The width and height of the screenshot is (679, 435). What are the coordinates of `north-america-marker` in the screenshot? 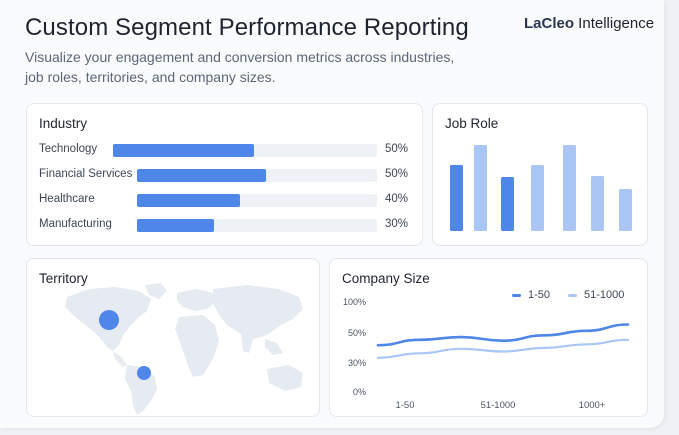 It's located at (109, 320).